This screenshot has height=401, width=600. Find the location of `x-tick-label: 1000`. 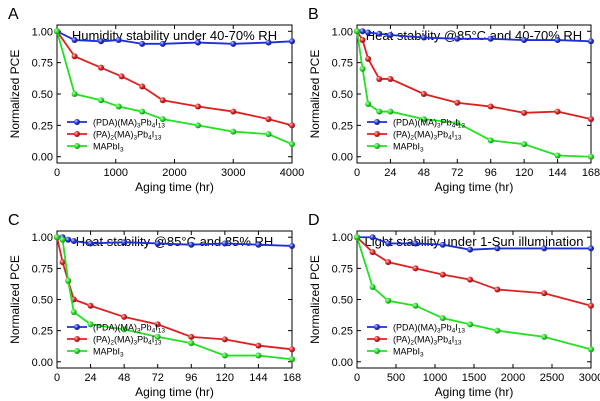

x-tick-label: 1000 is located at coordinates (116, 173).